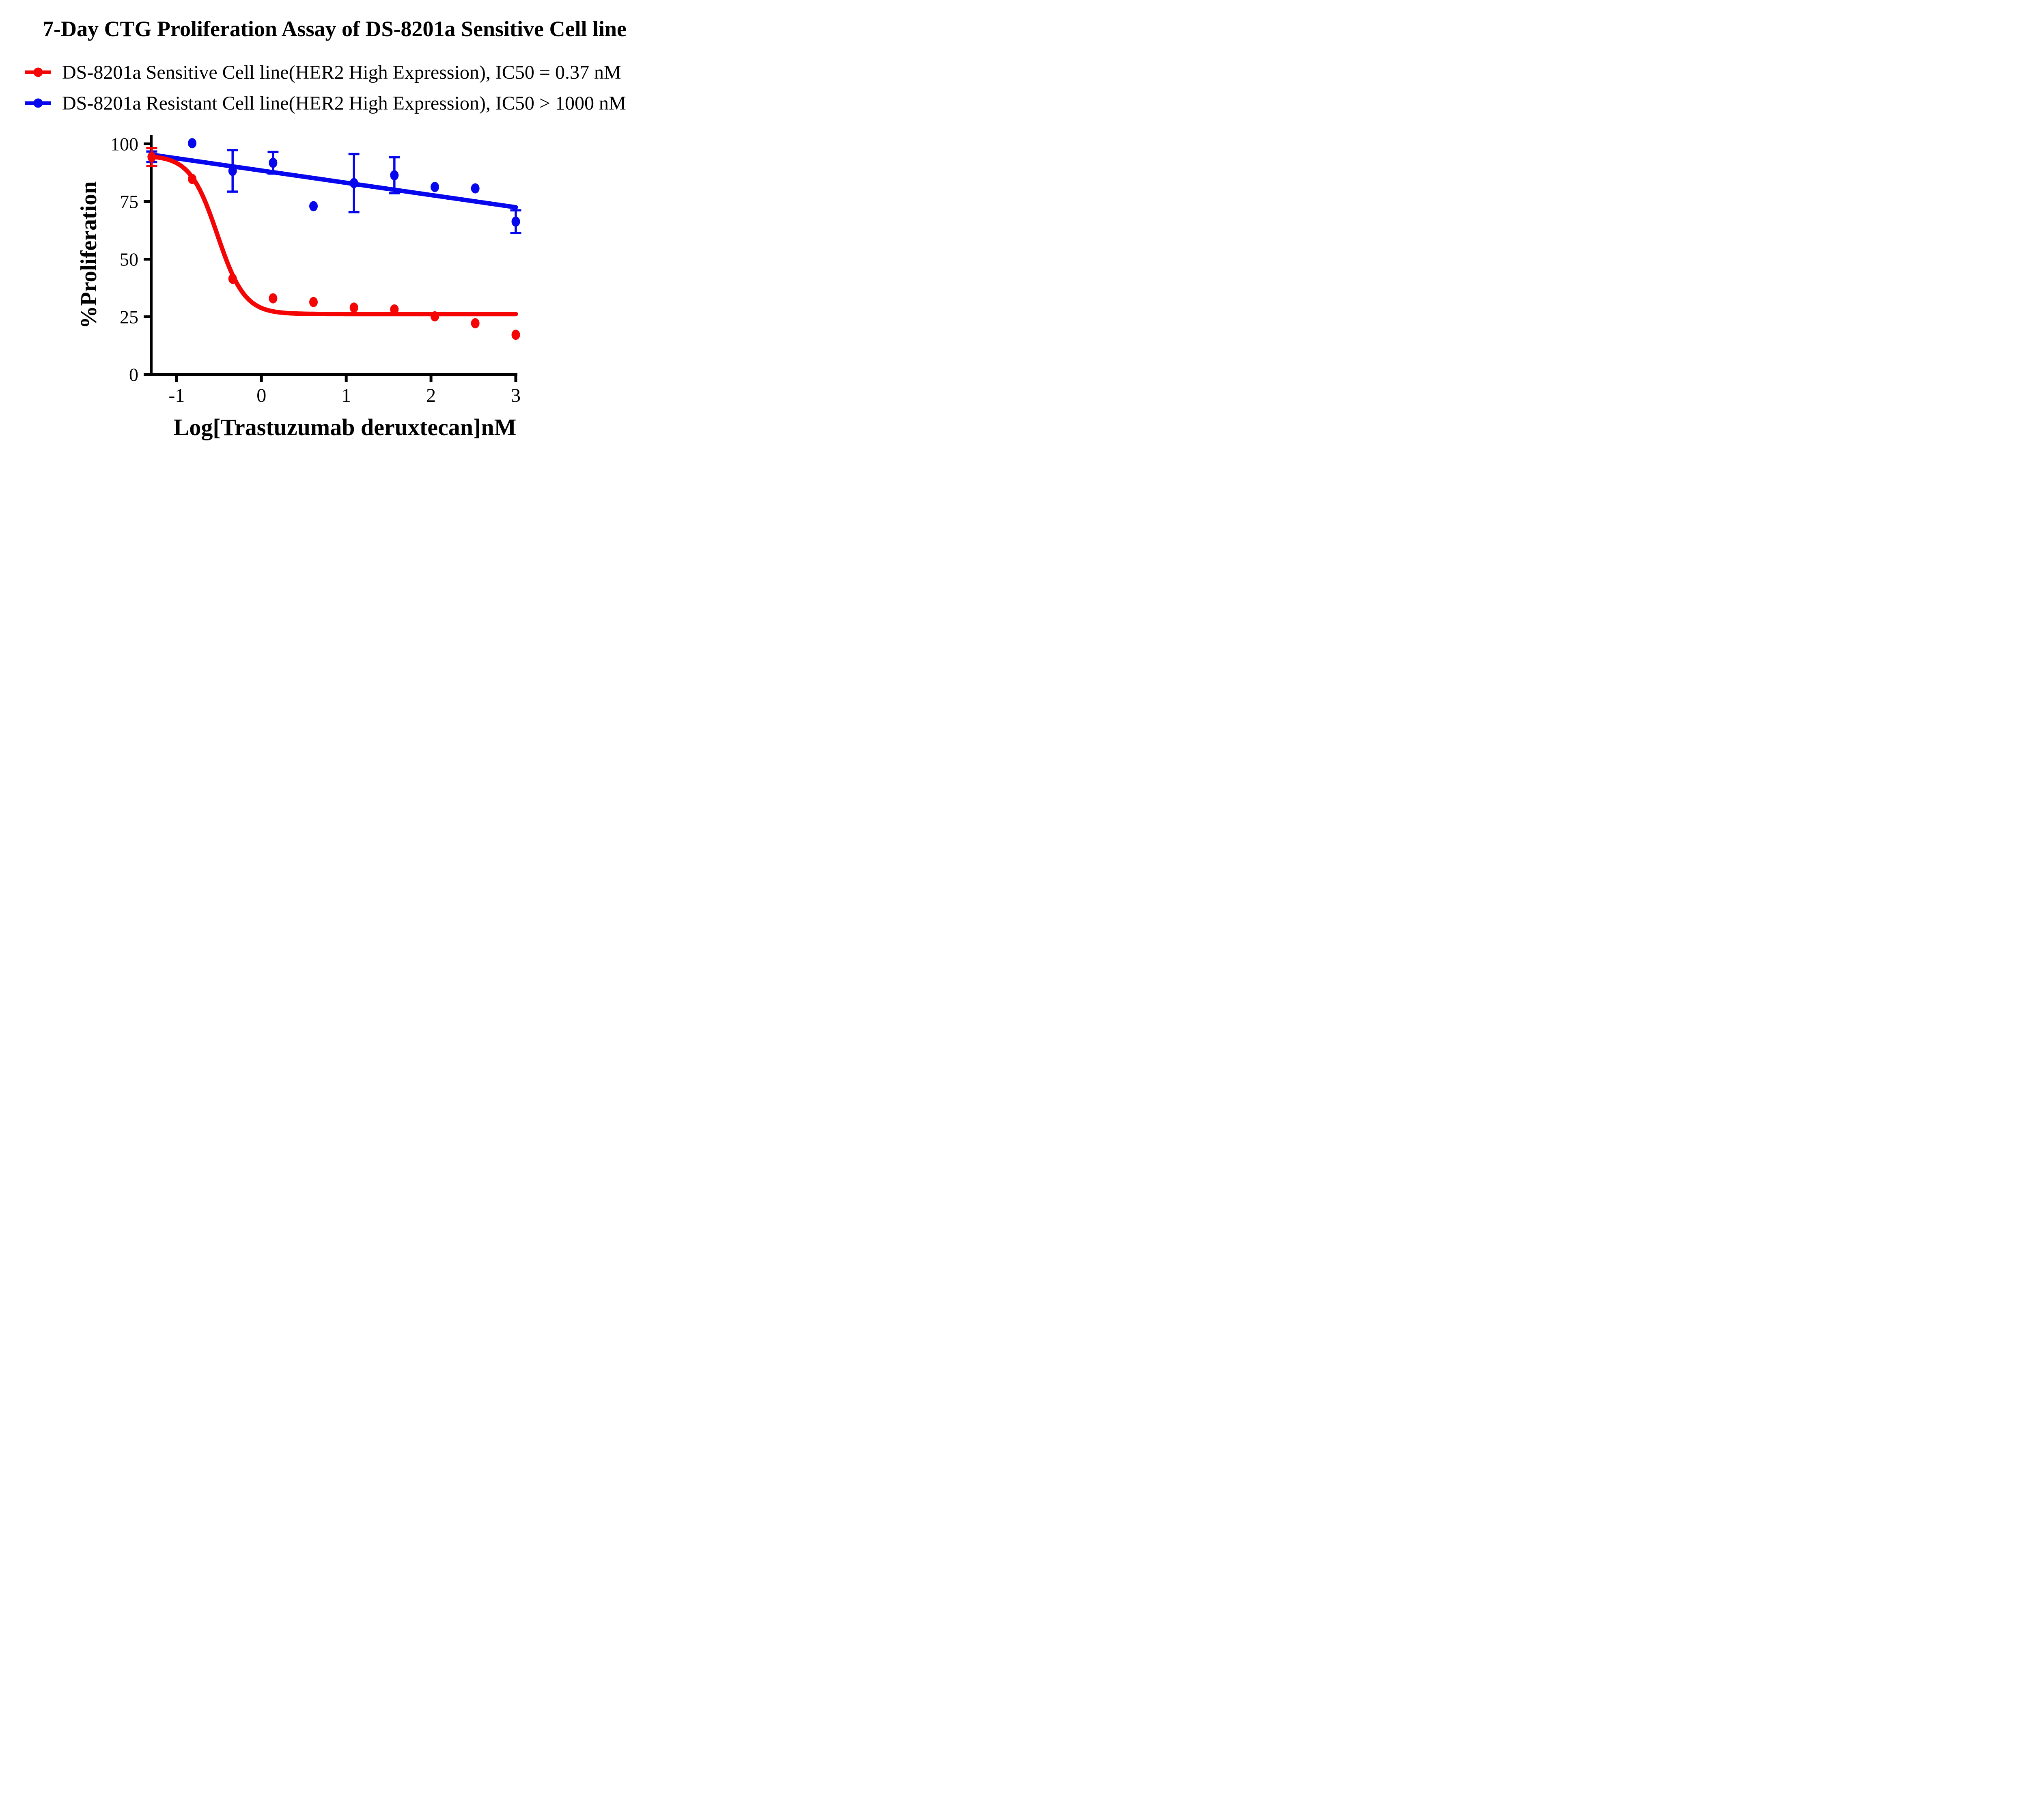  What do you see at coordinates (346, 395) in the screenshot?
I see `x-tick-label: 1` at bounding box center [346, 395].